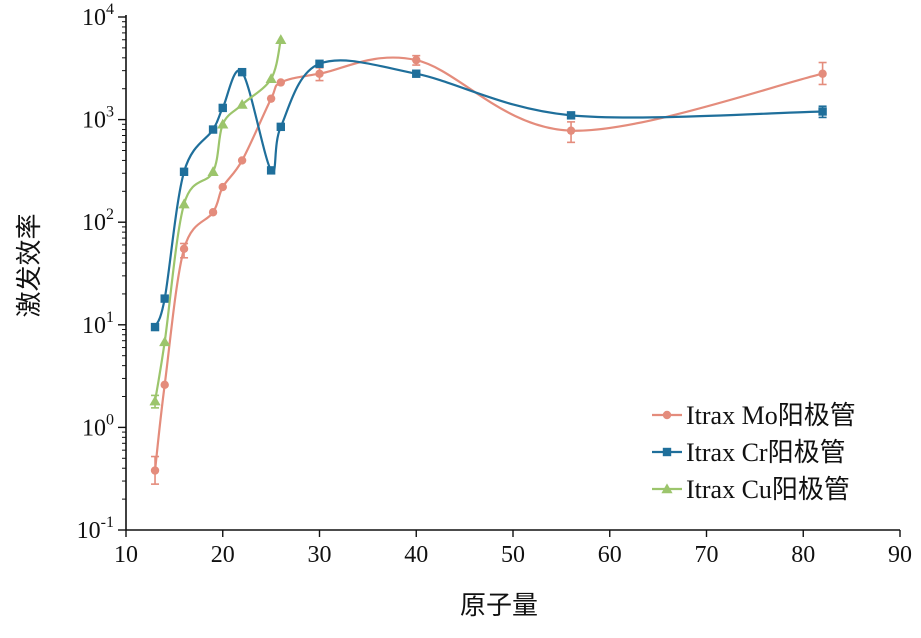 The width and height of the screenshot is (921, 638). I want to click on x-axis-title: 原子量, so click(499, 606).